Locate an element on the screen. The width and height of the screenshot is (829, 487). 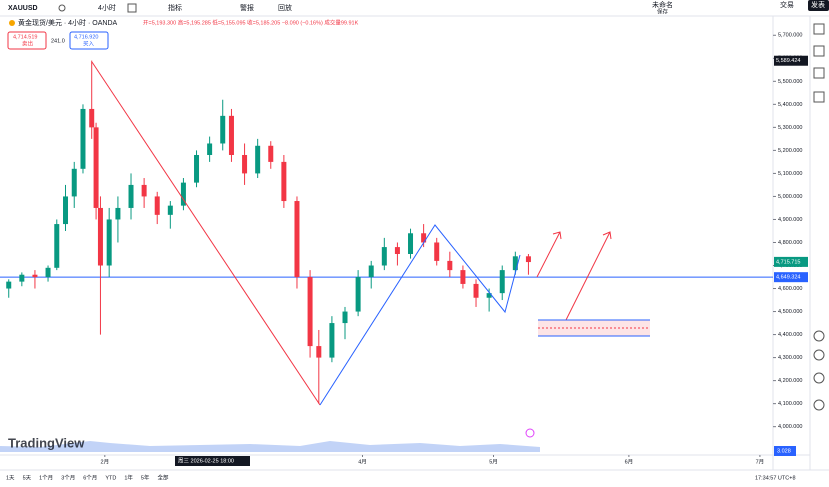
layout-name: 未命名 is located at coordinates (662, 4).